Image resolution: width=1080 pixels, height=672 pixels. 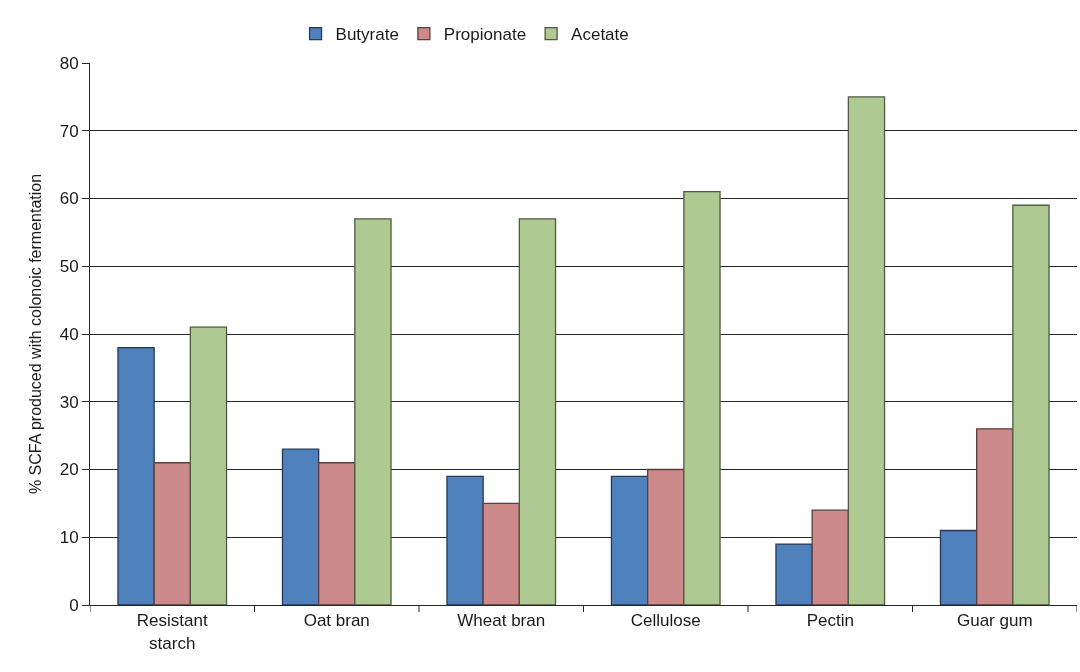 I want to click on y-tick-label: 80, so click(x=69, y=63).